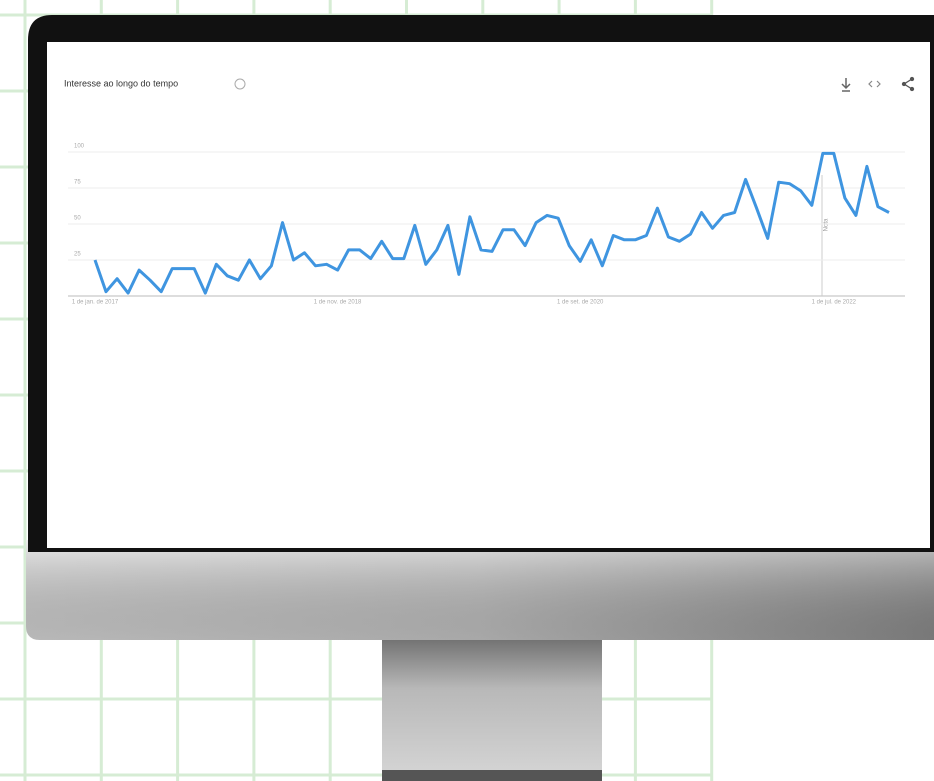 The height and width of the screenshot is (781, 934). I want to click on x-tick-label: 1 de jan. de 2017, so click(95, 303).